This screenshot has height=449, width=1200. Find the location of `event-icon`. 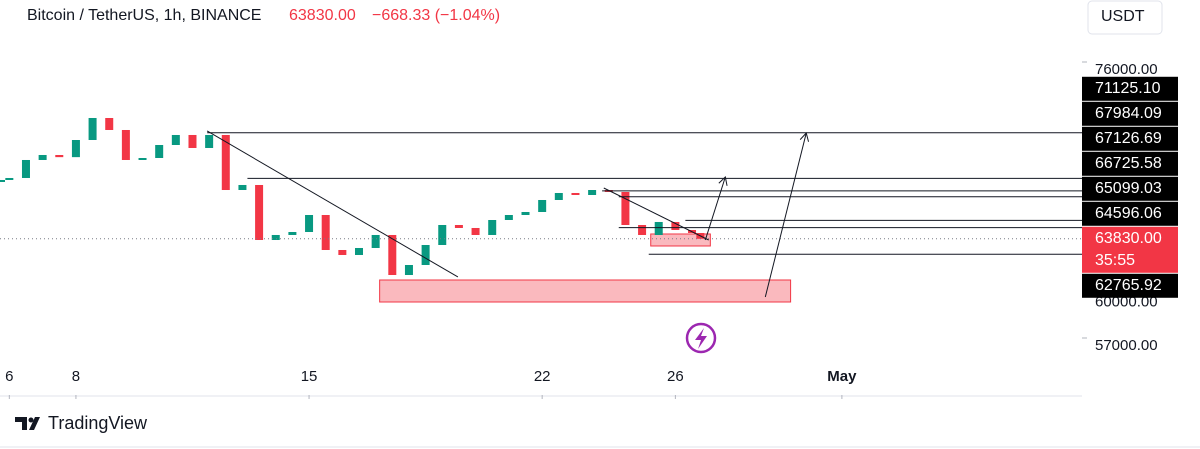

event-icon is located at coordinates (701, 338).